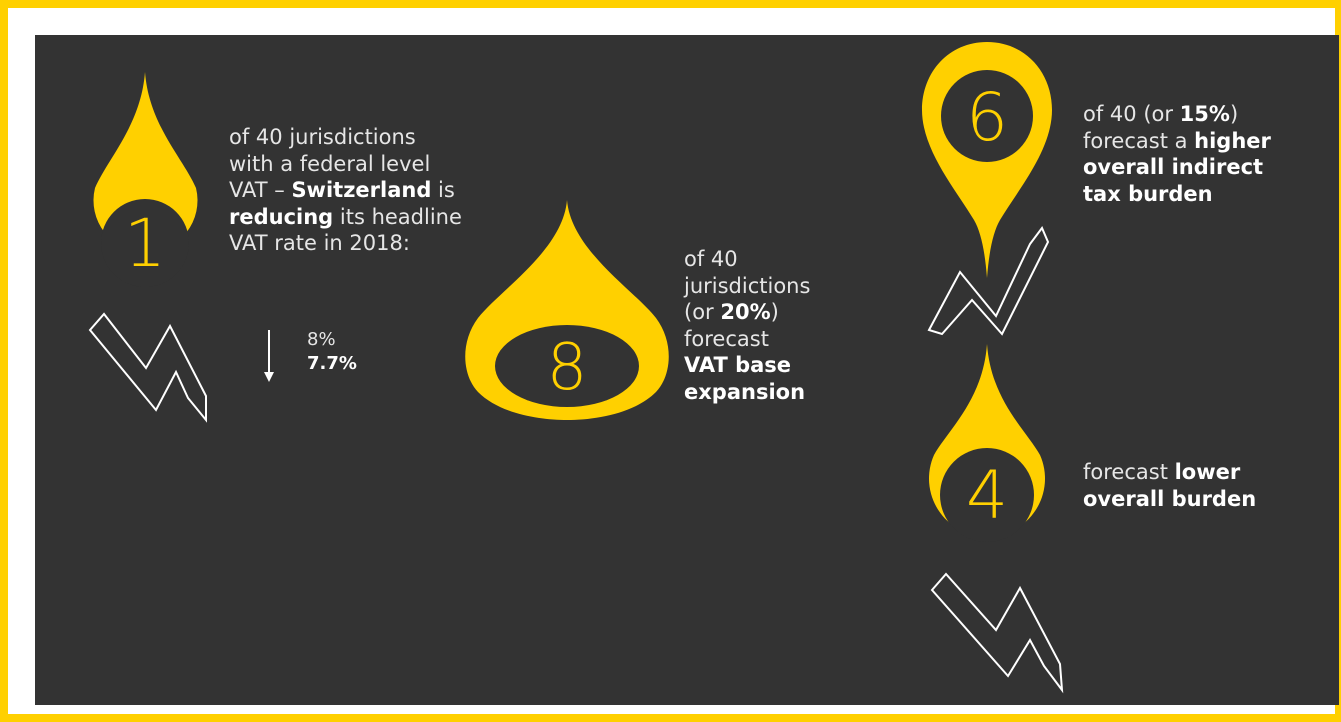 This screenshot has width=1341, height=722. What do you see at coordinates (711, 259) in the screenshot?
I see `stat-8-line: of 40` at bounding box center [711, 259].